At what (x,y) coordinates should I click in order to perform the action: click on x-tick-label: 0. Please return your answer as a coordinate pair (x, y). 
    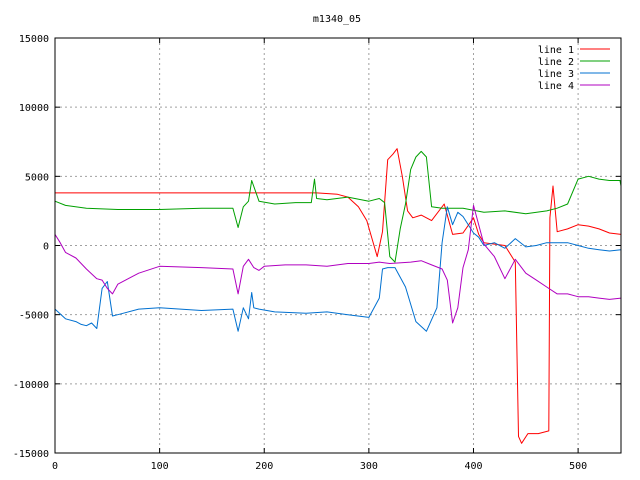
    Looking at the image, I should click on (55, 466).